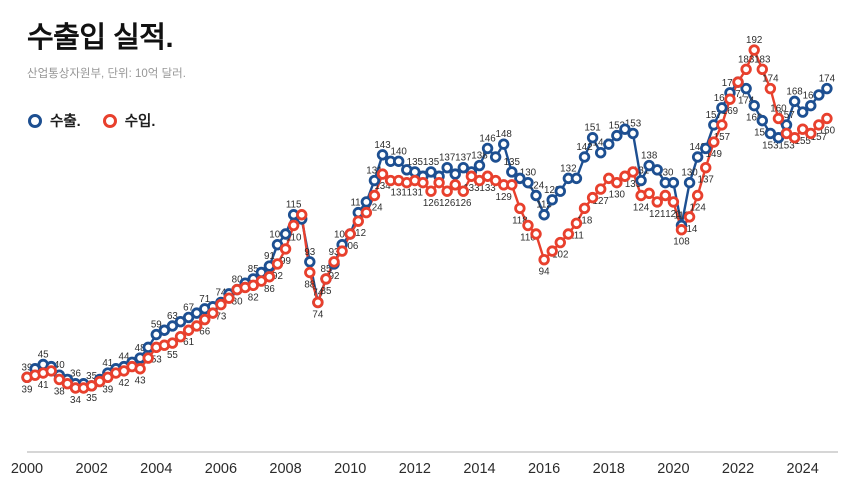  I want to click on data-point-수입.-2008Q4, so click(310, 272).